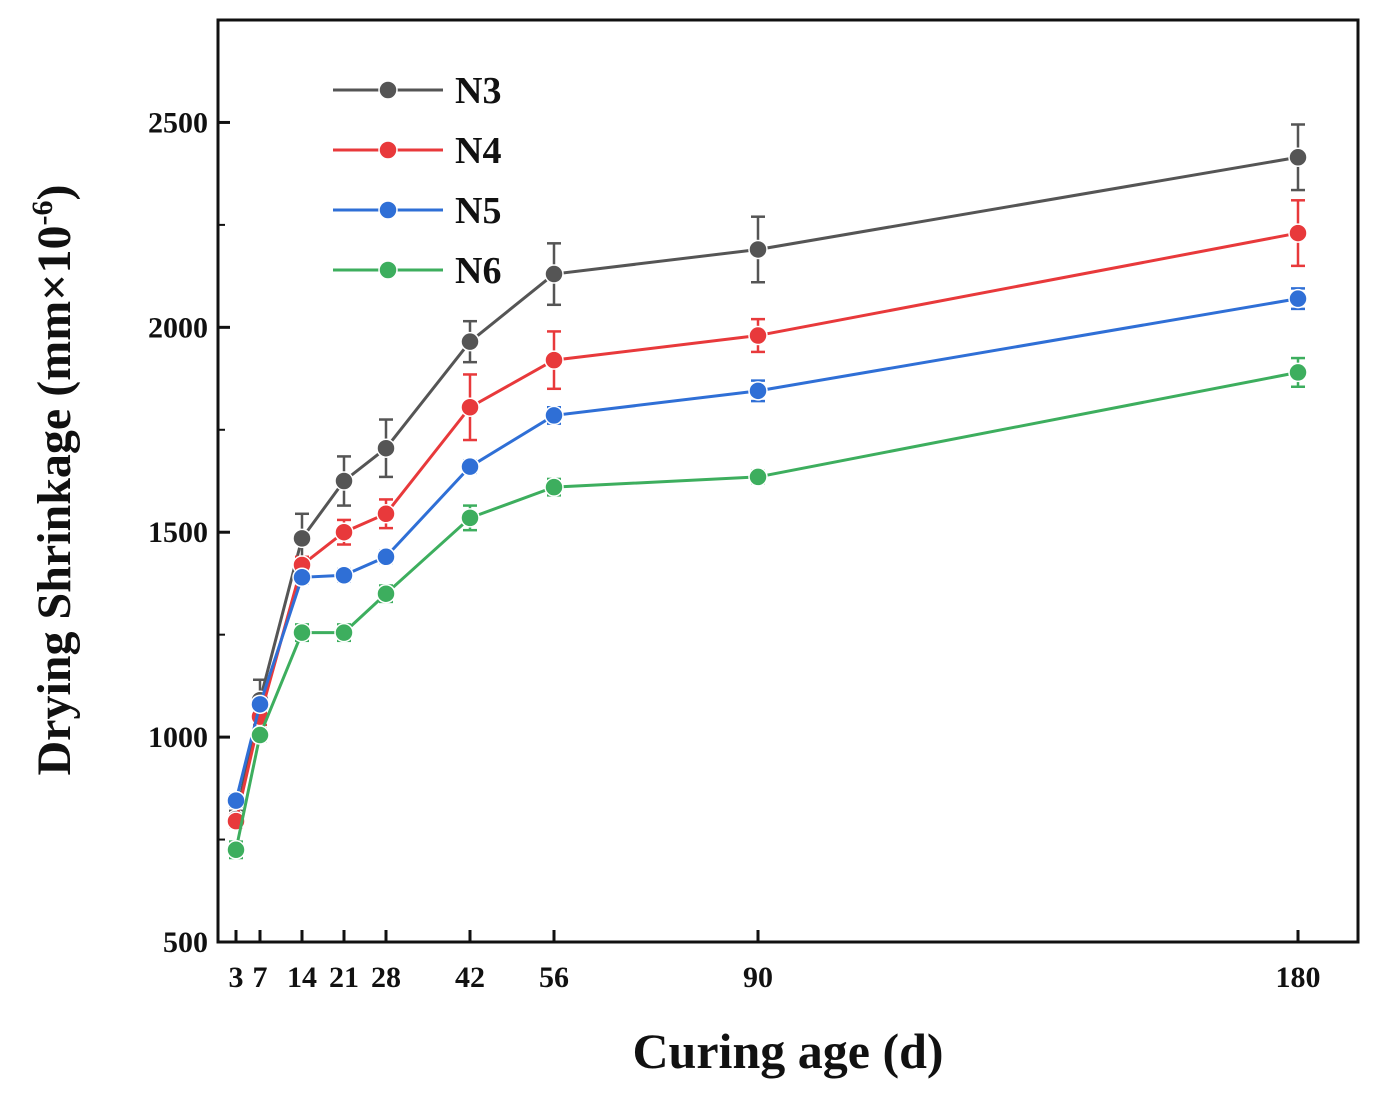 The height and width of the screenshot is (1100, 1380). I want to click on x-tick-label-14: 14, so click(302, 977).